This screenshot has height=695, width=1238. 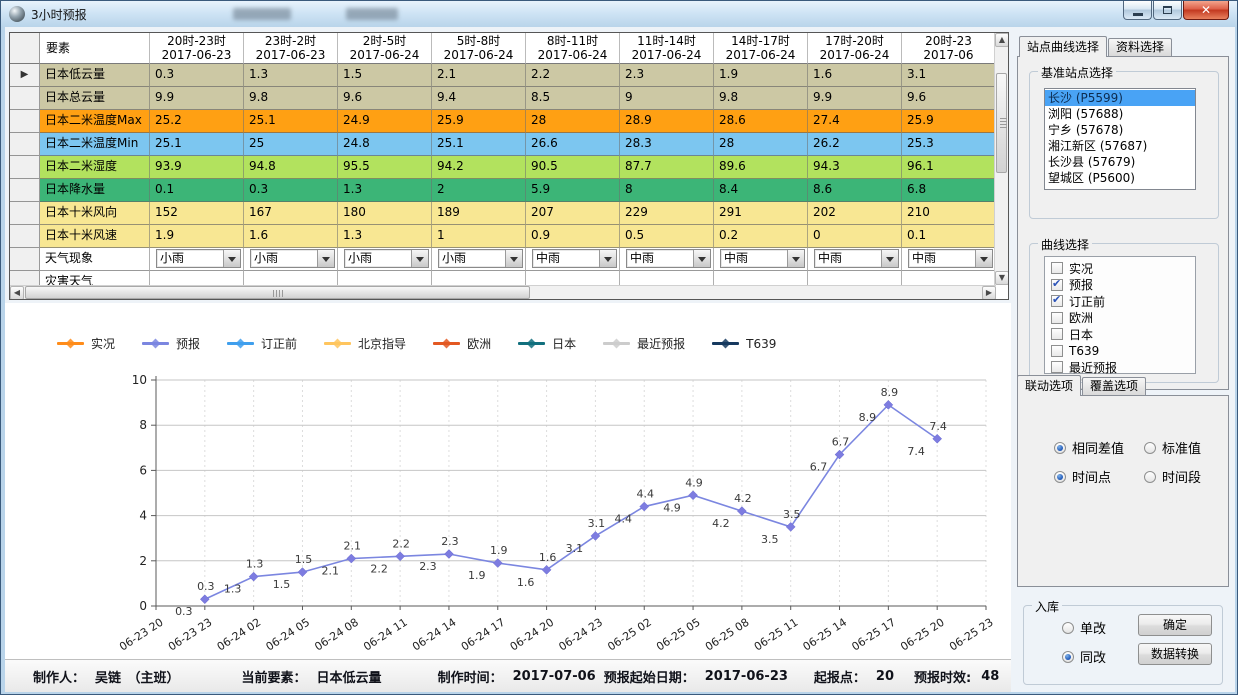 What do you see at coordinates (1001, 40) in the screenshot?
I see `scroll-up-button: ▲` at bounding box center [1001, 40].